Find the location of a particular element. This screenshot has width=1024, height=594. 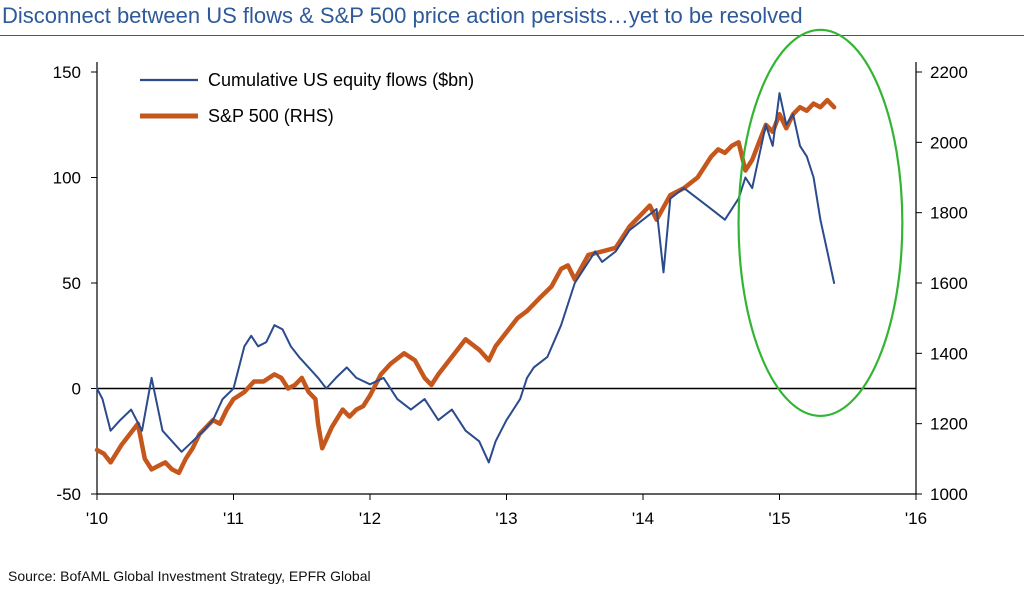

left-tick-label: 100 is located at coordinates (67, 178).